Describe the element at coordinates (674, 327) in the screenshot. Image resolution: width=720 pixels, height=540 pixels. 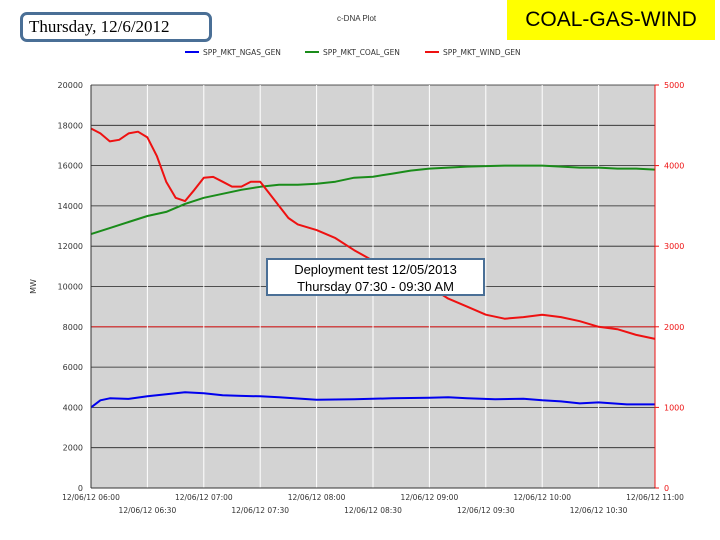
I see `y-right-tick-label: 2000` at that location.